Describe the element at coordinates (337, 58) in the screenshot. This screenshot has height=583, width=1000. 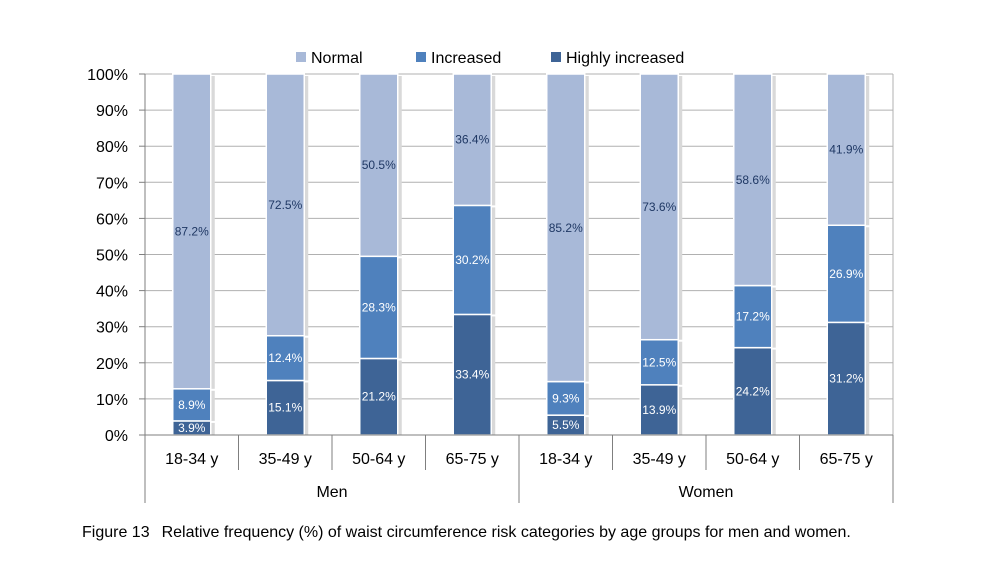
I see `legend-label-normal: Normal` at that location.